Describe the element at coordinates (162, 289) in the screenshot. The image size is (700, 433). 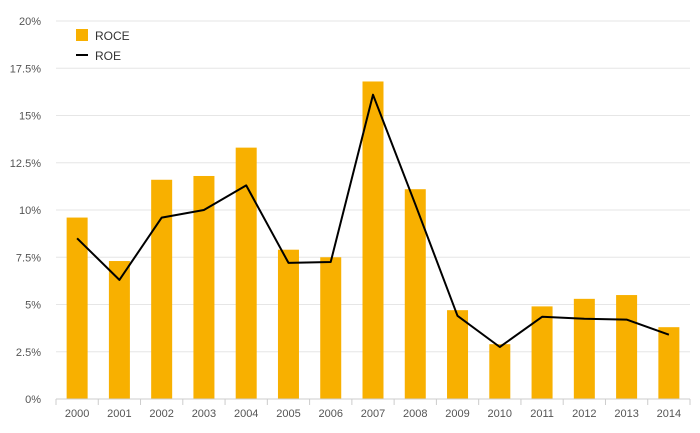
I see `roce-bar-2002` at that location.